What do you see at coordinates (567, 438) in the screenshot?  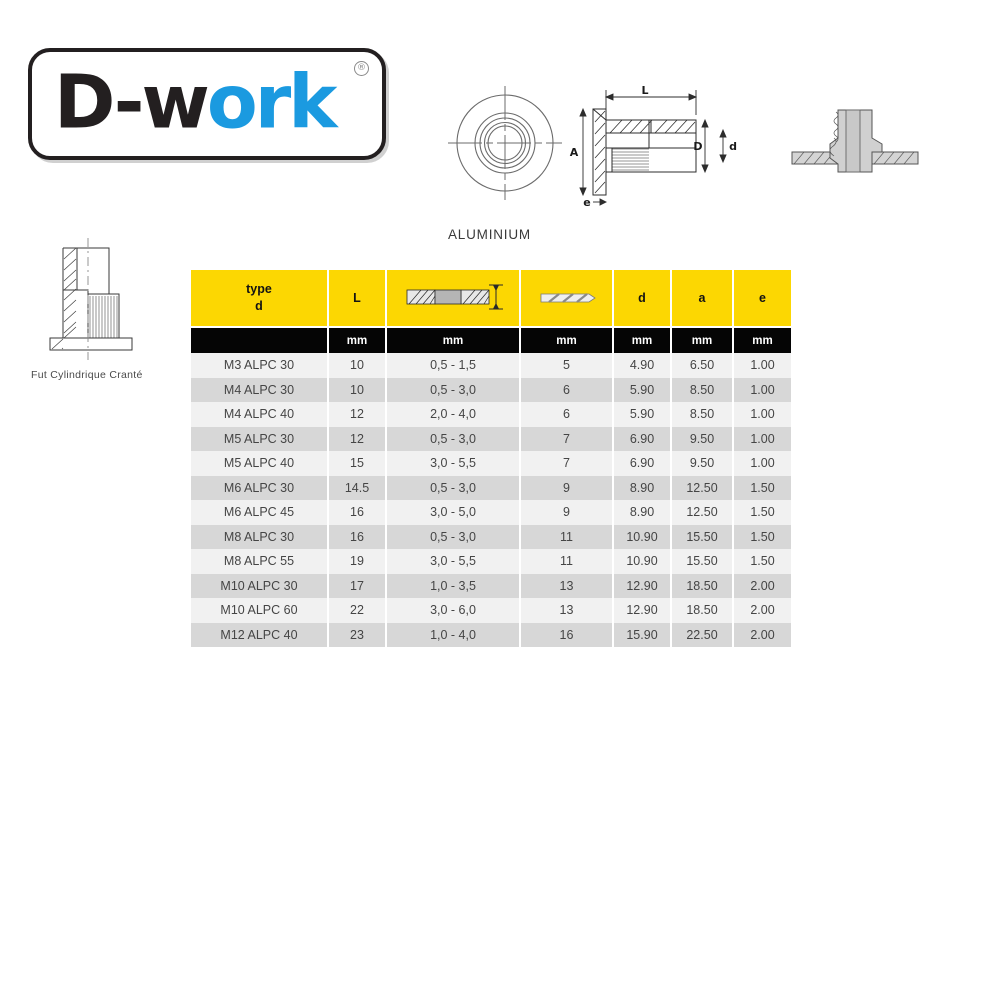 I see `cell-drill: 7` at bounding box center [567, 438].